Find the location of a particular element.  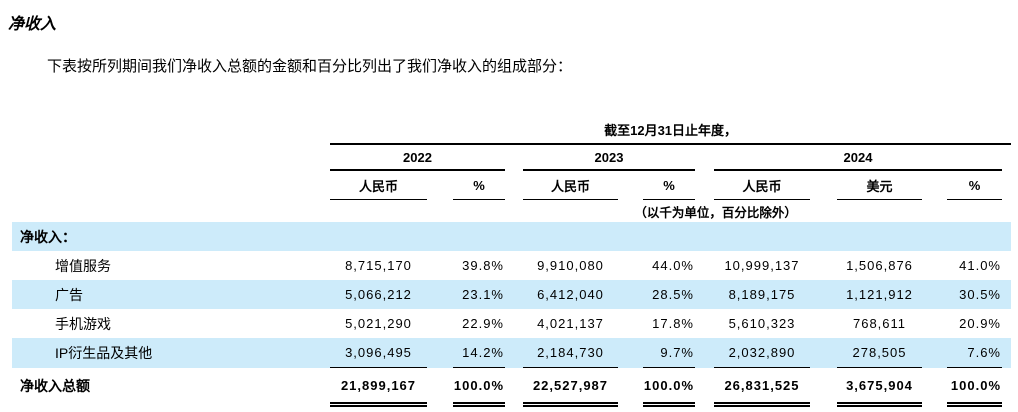

percent-cell: 44.0% is located at coordinates (673, 265).